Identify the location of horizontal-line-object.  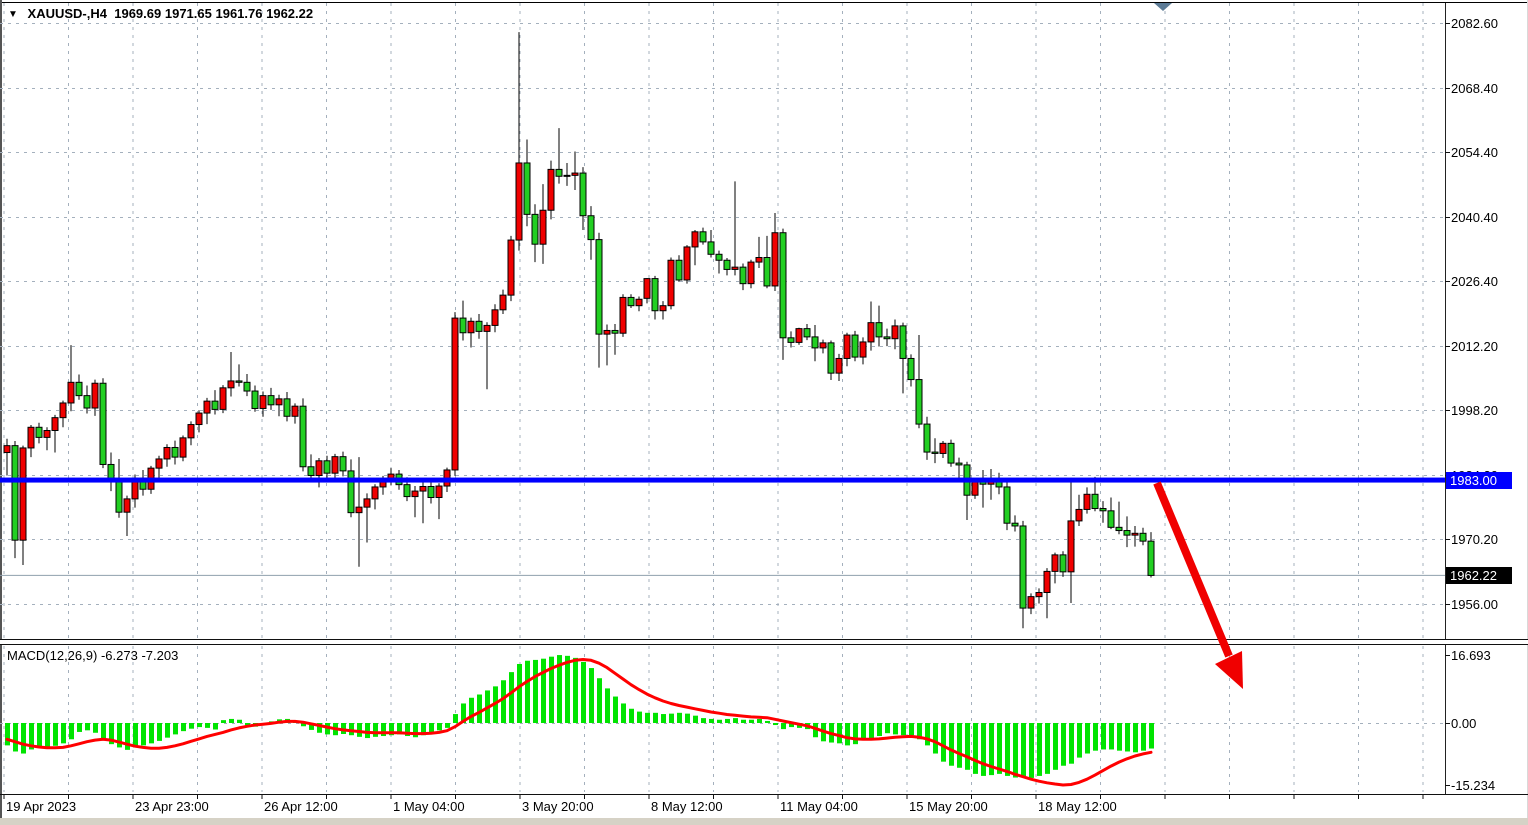
(722, 480).